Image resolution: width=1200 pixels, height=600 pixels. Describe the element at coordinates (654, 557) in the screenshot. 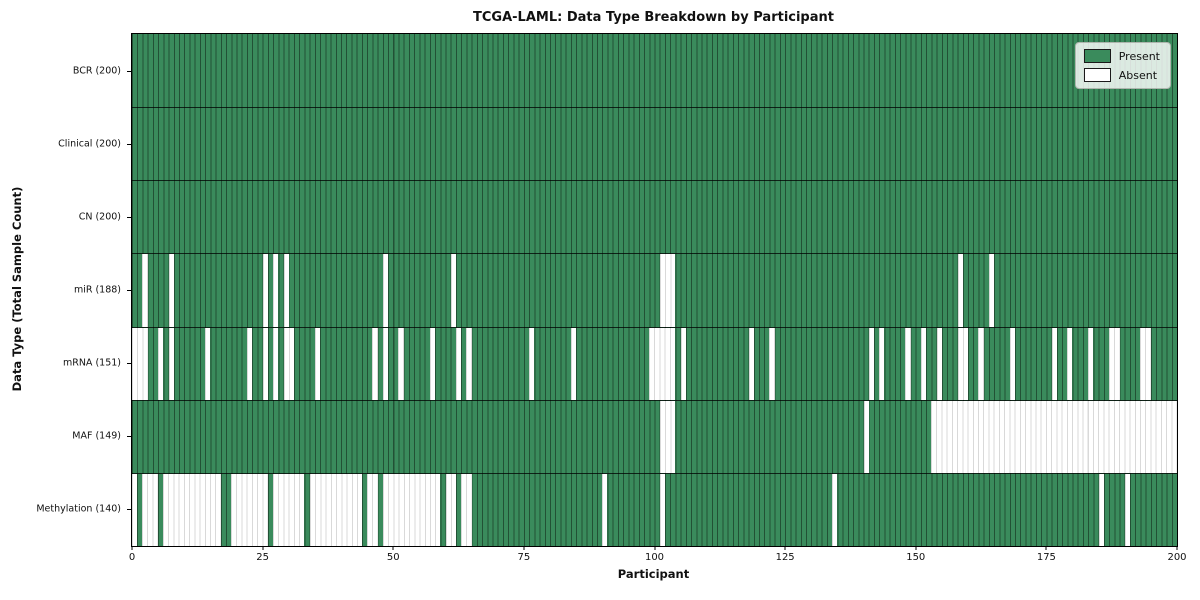

I see `xtick-label-100: 100` at that location.